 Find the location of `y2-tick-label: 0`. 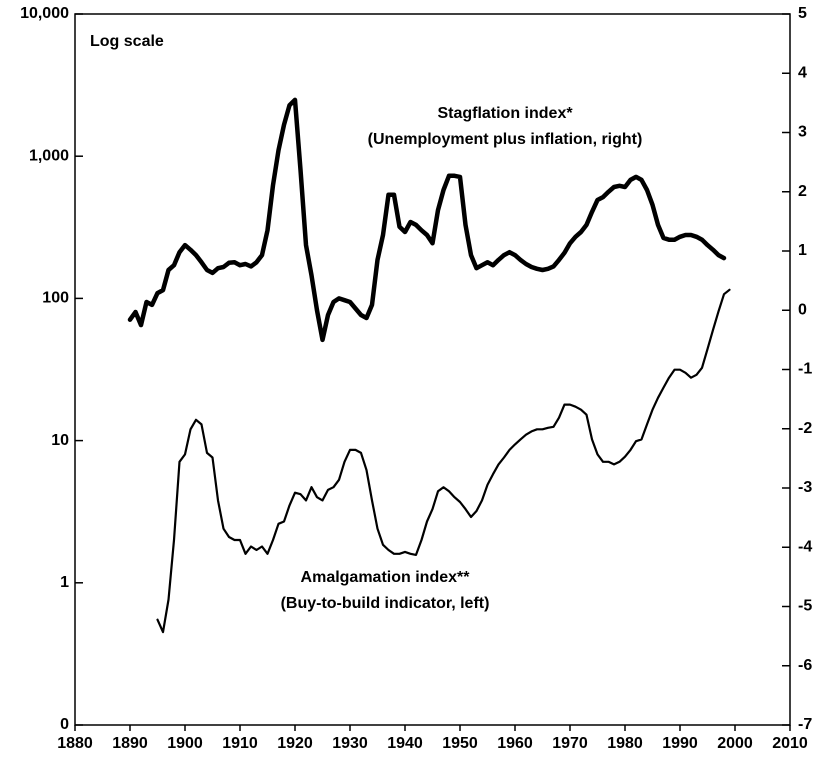

y2-tick-label: 0 is located at coordinates (802, 309).